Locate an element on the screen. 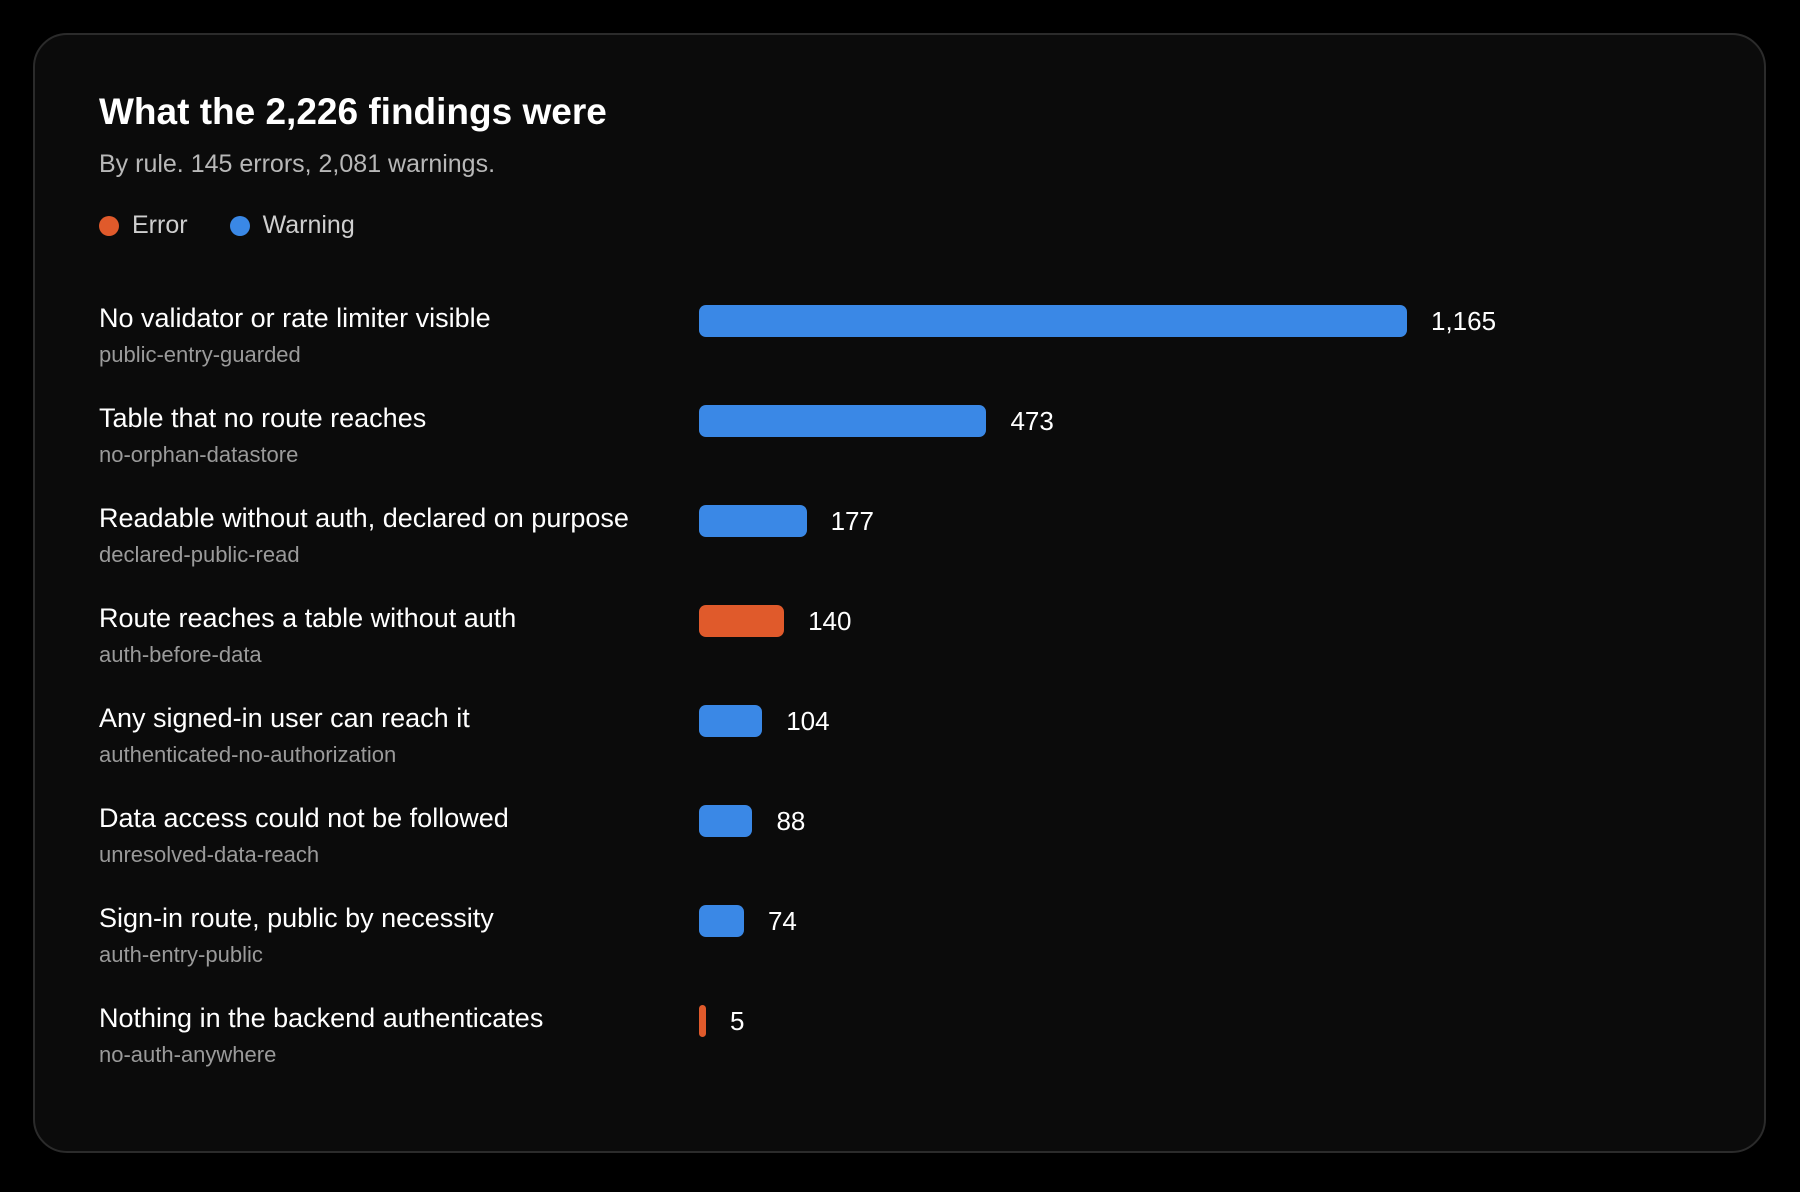 Image resolution: width=1800 pixels, height=1192 pixels. bar-value-label: 473 is located at coordinates (1032, 421).